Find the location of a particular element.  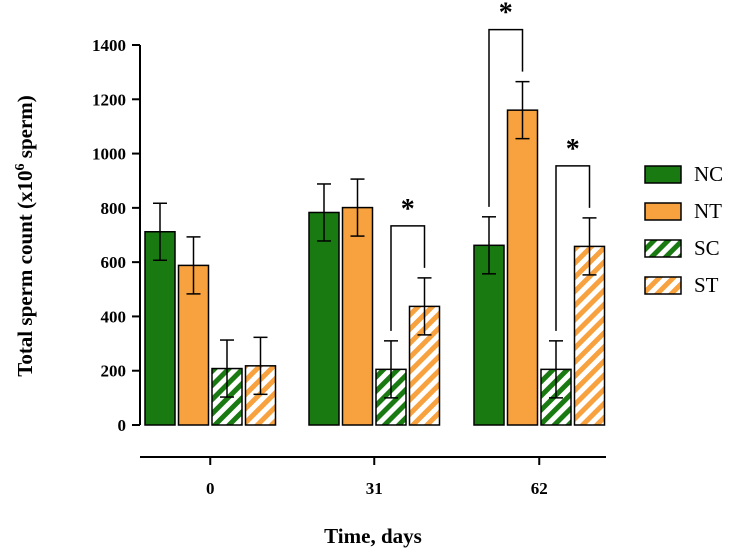

y-ticks: 0 200 400 600 800 1000 1200 1400 is located at coordinates (116, 235).